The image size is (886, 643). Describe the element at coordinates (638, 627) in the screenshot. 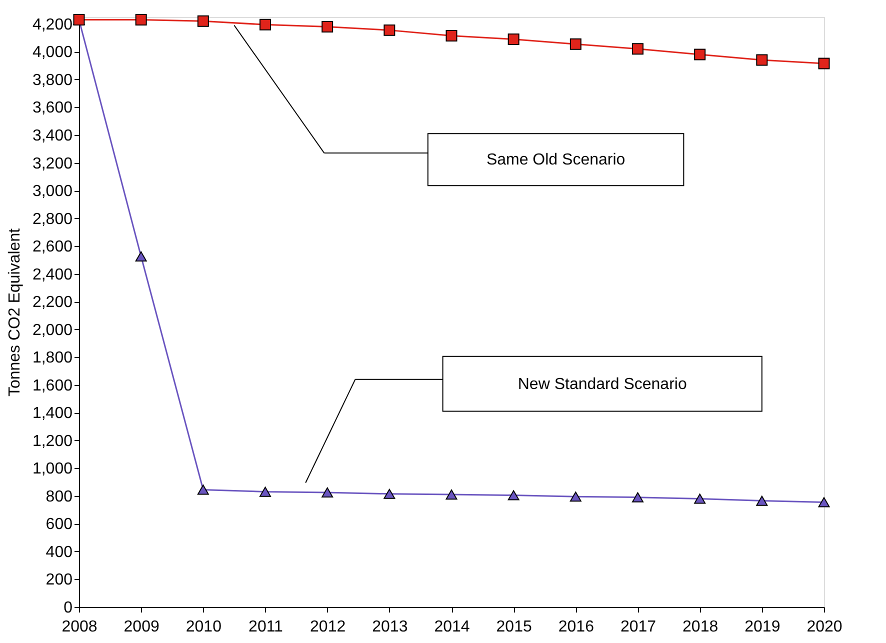

I see `x-tick-label: 2017` at that location.